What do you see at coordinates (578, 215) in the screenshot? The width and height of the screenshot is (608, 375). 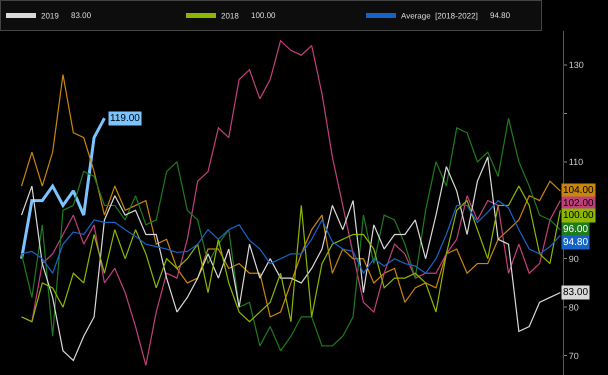 I see `data-label: 100.00` at bounding box center [578, 215].